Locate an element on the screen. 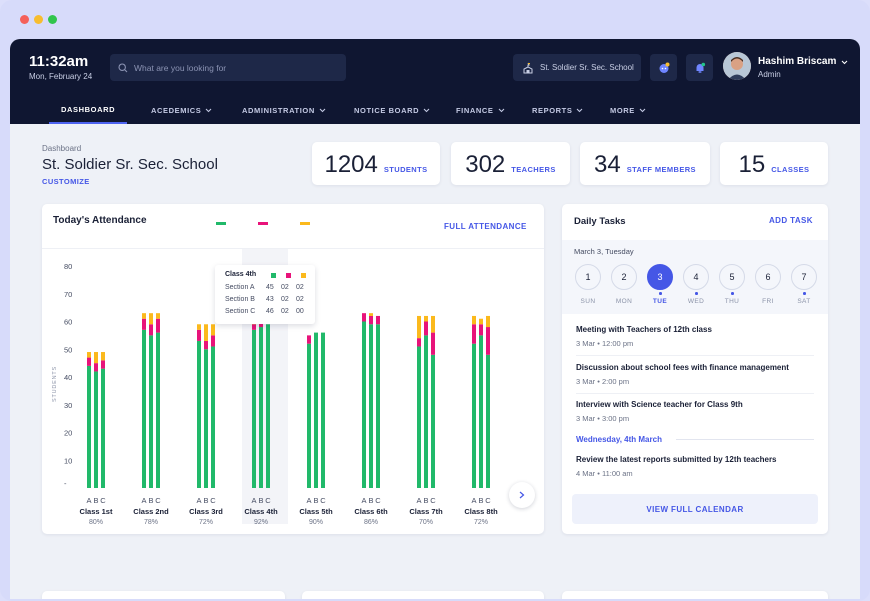 This screenshot has width=870, height=601. customize-link: CUSTOMIZE is located at coordinates (66, 181).